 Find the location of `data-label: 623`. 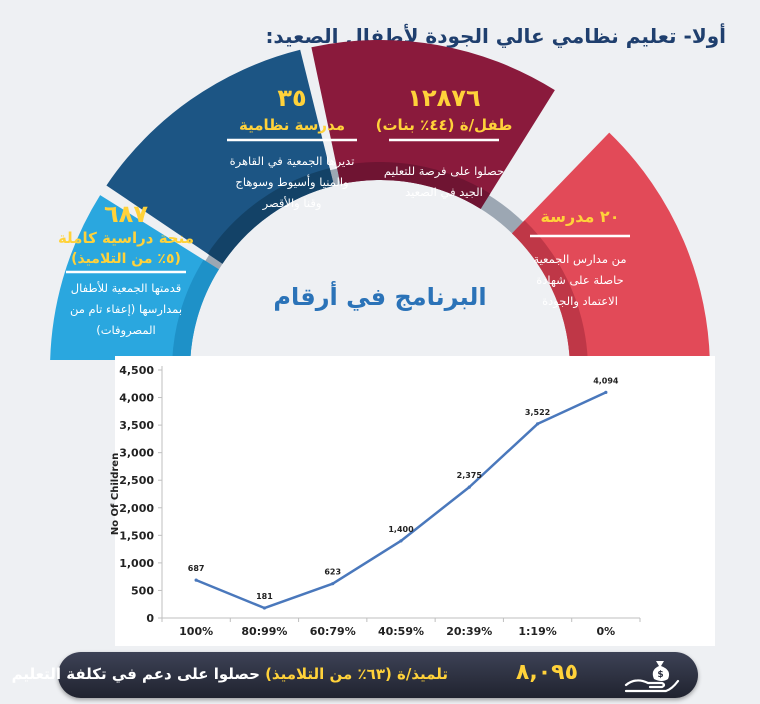

data-label: 623 is located at coordinates (332, 572).